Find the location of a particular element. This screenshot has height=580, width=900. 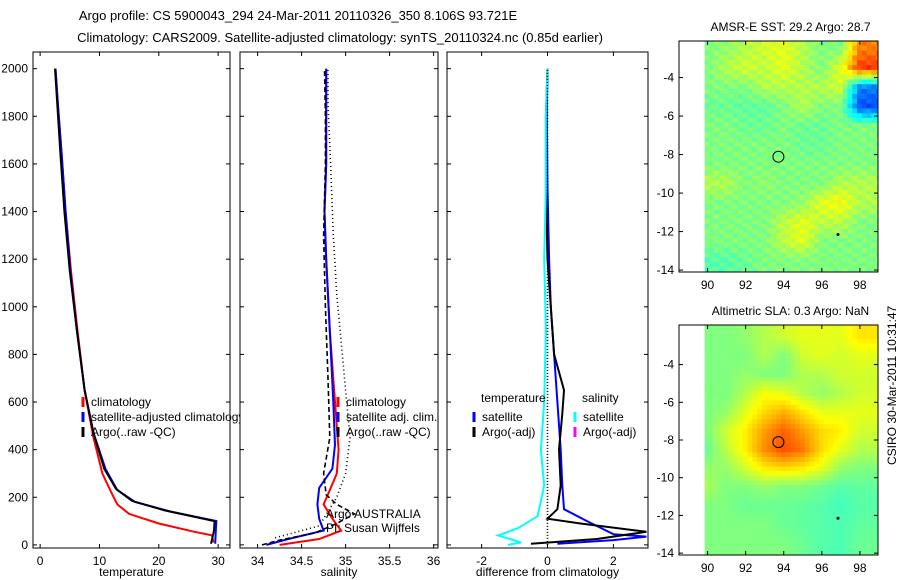

legend-label: satellite-adjusted climatology is located at coordinates (167, 417).